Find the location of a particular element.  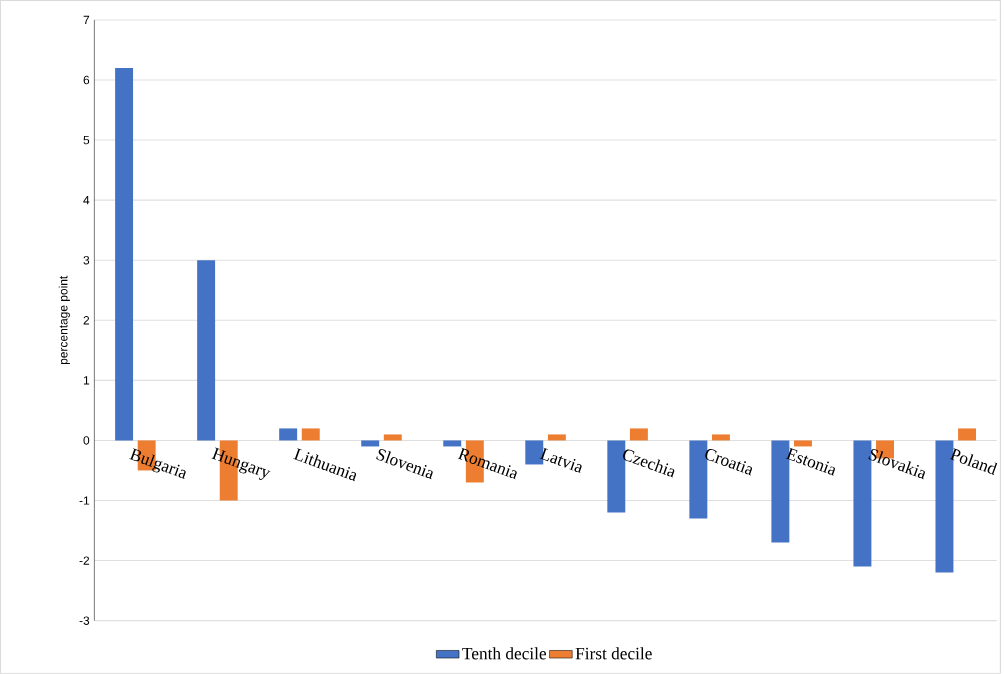

legend-label: Tenth decile is located at coordinates (504, 653).